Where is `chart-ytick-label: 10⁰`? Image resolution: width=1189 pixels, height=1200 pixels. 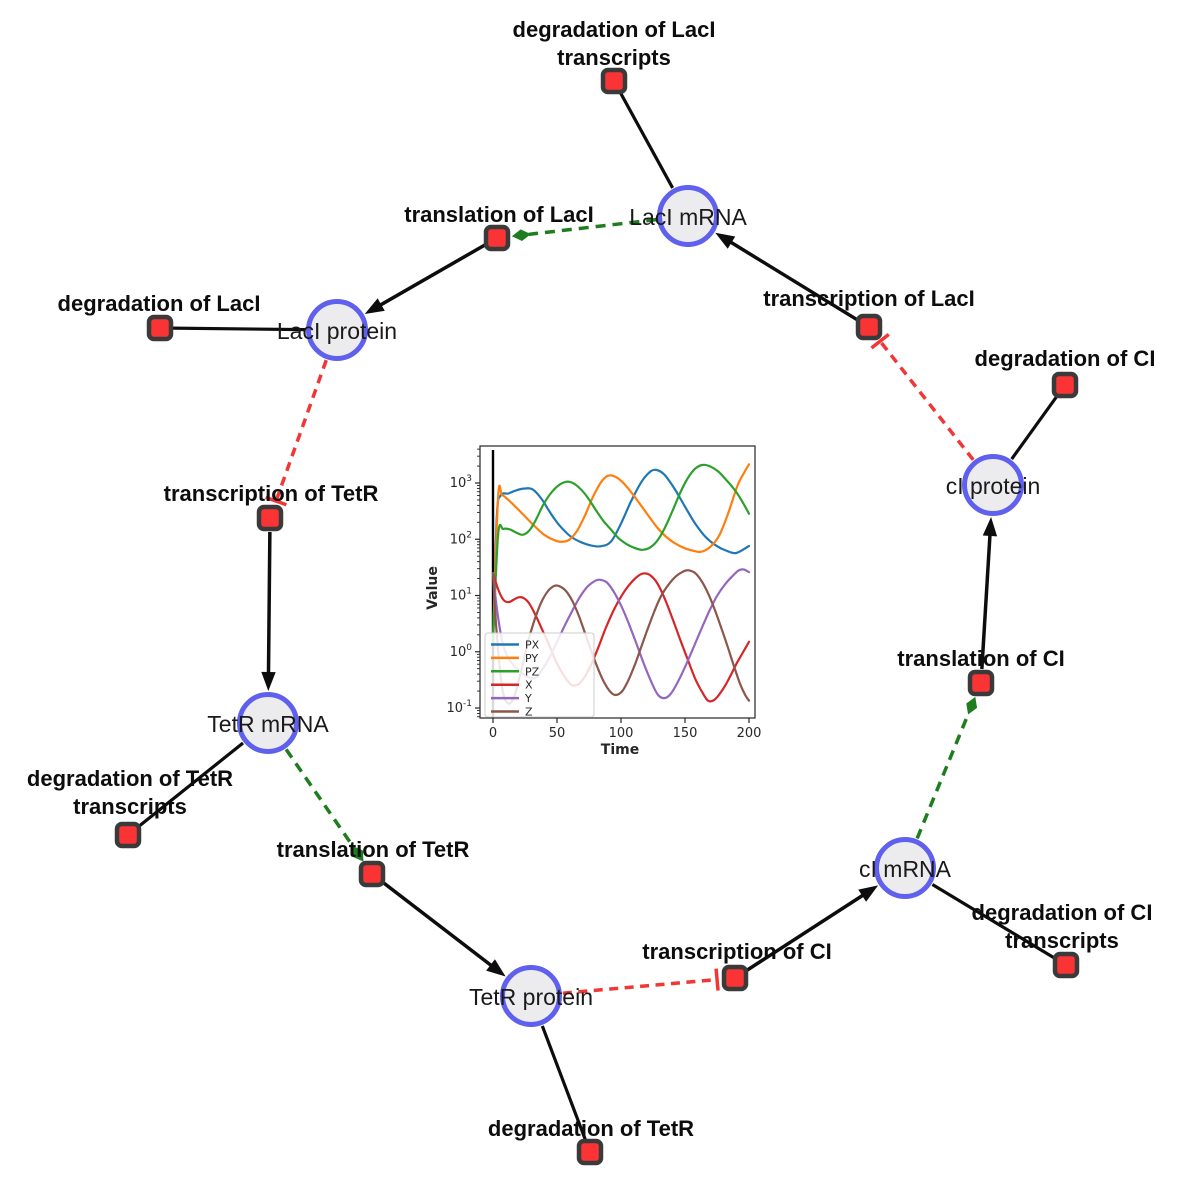
chart-ytick-label: 10⁰ is located at coordinates (461, 651).